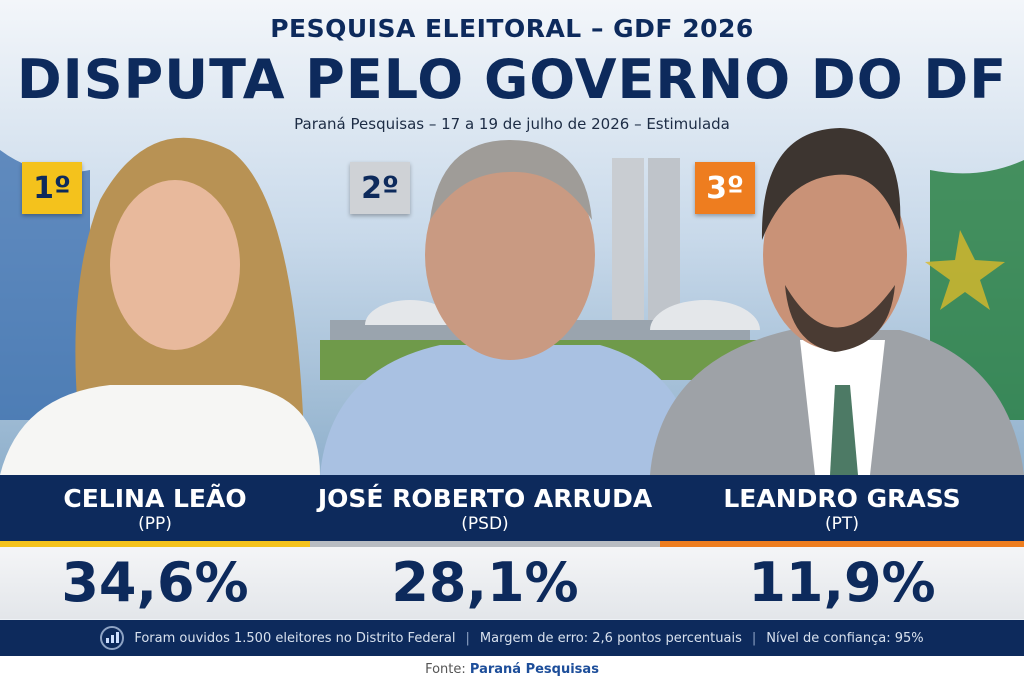 This screenshot has width=1024, height=683. I want to click on note: Margem de erro: 2,6 pontos percentuais, so click(610, 638).